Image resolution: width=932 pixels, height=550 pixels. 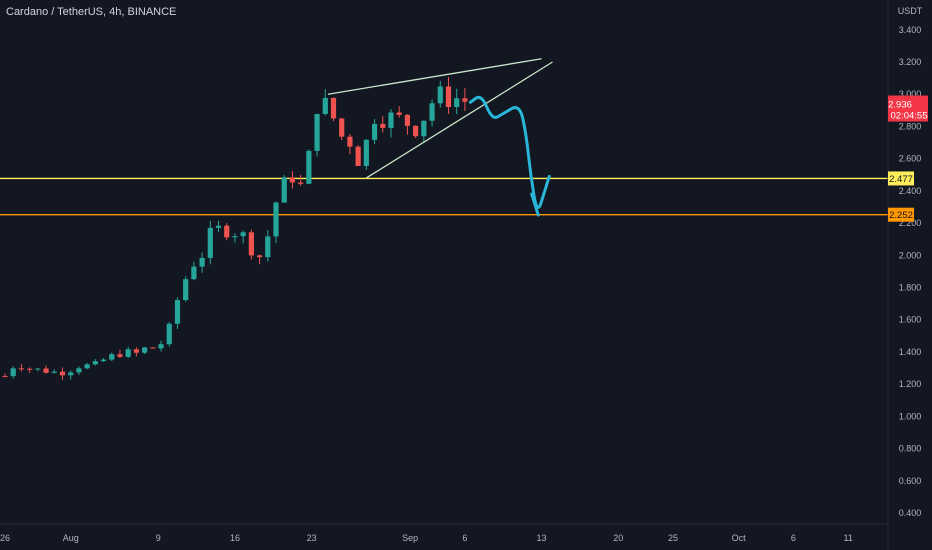 What do you see at coordinates (509, 152) in the screenshot?
I see `projection-path` at bounding box center [509, 152].